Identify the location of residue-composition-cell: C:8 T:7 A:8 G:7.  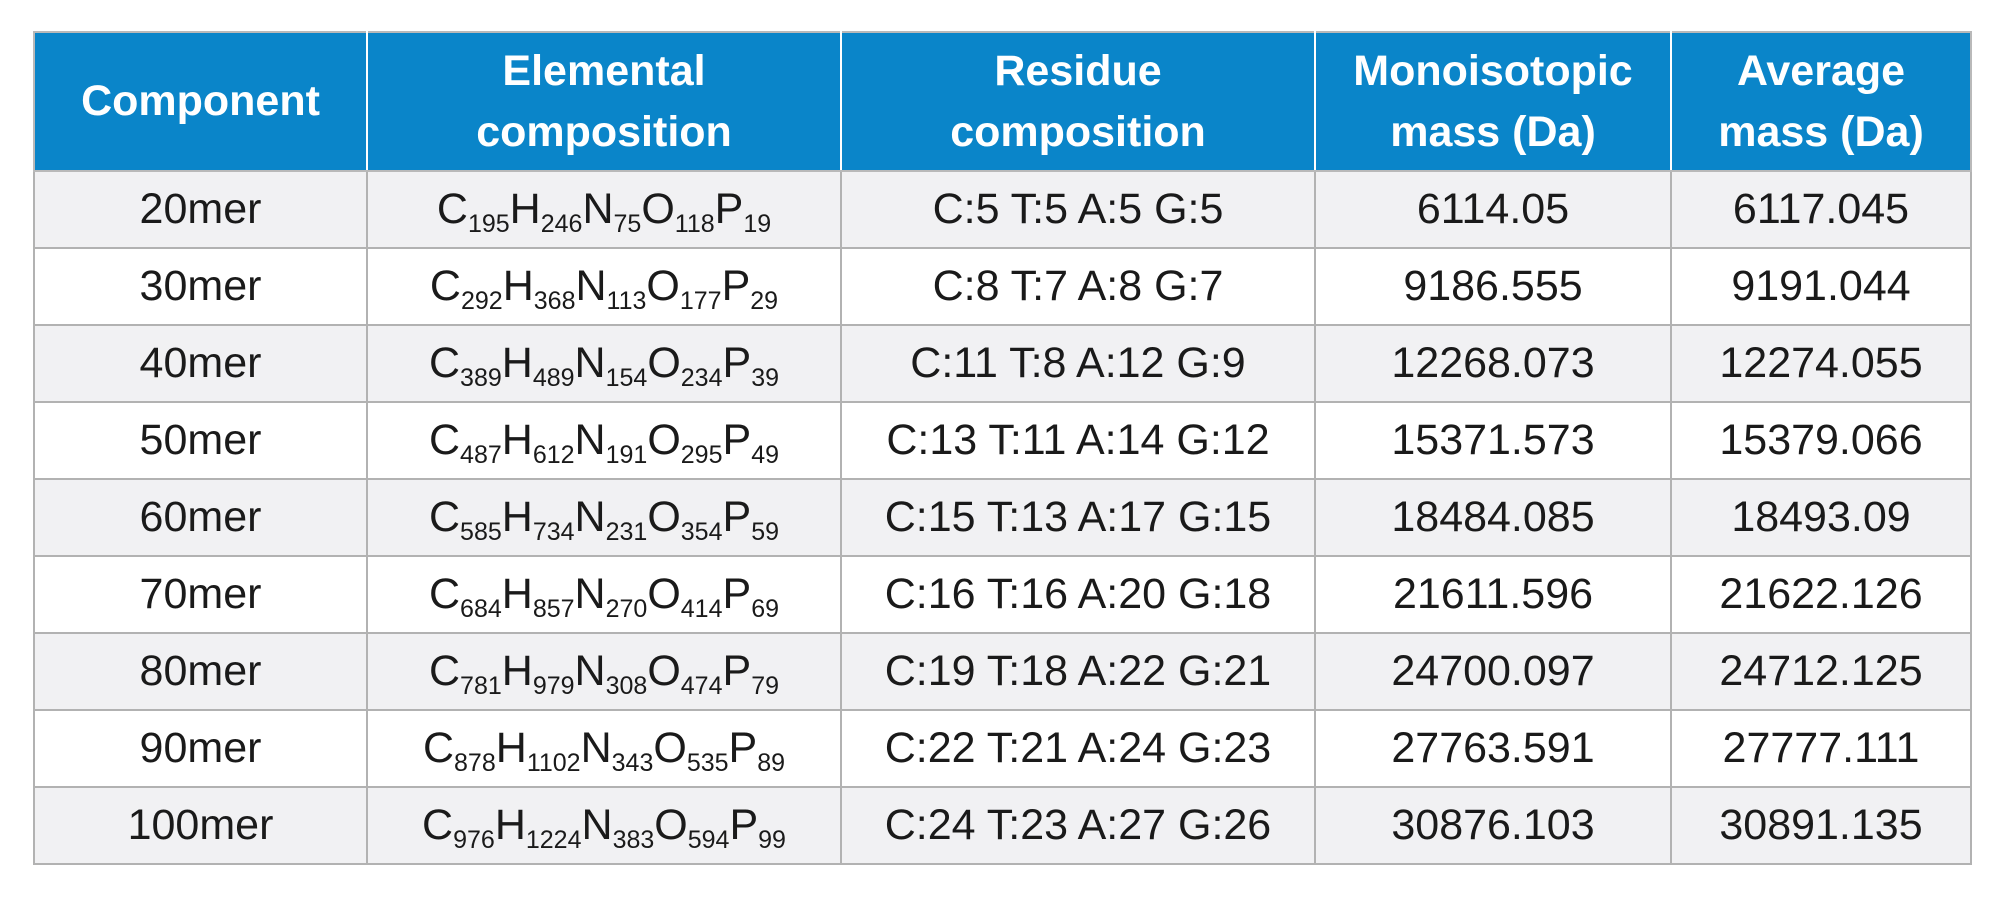
(1078, 286).